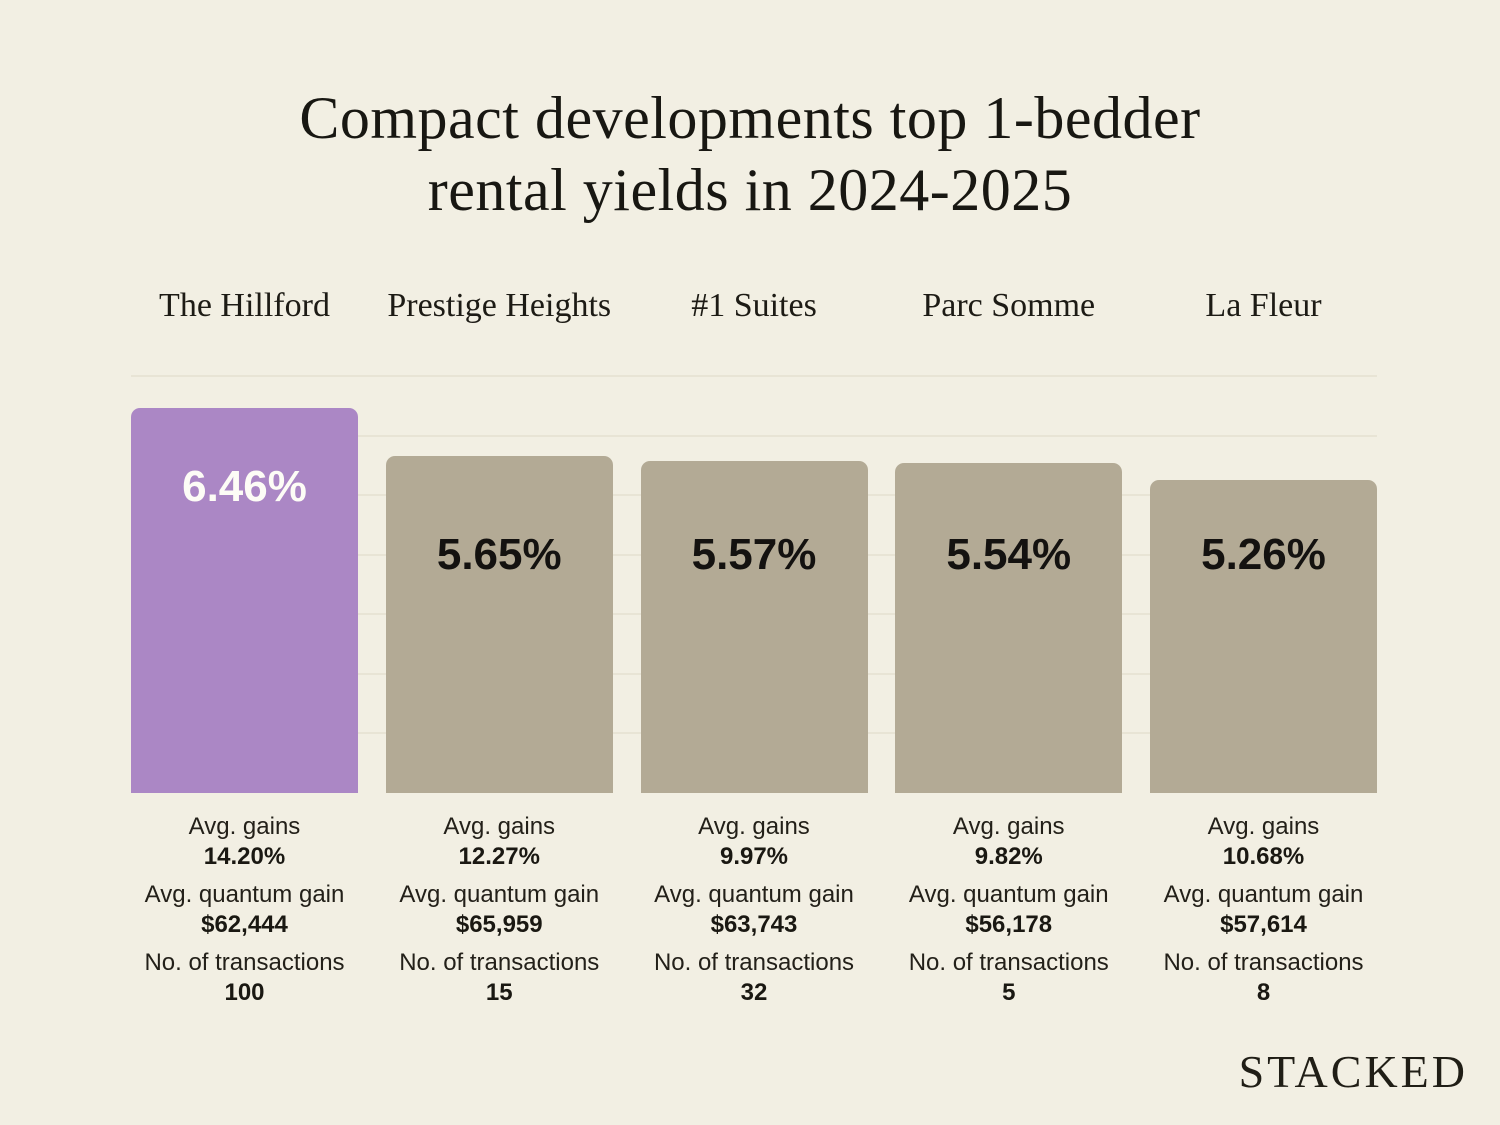  What do you see at coordinates (1353, 1071) in the screenshot?
I see `stacked-logo: STACKED` at bounding box center [1353, 1071].